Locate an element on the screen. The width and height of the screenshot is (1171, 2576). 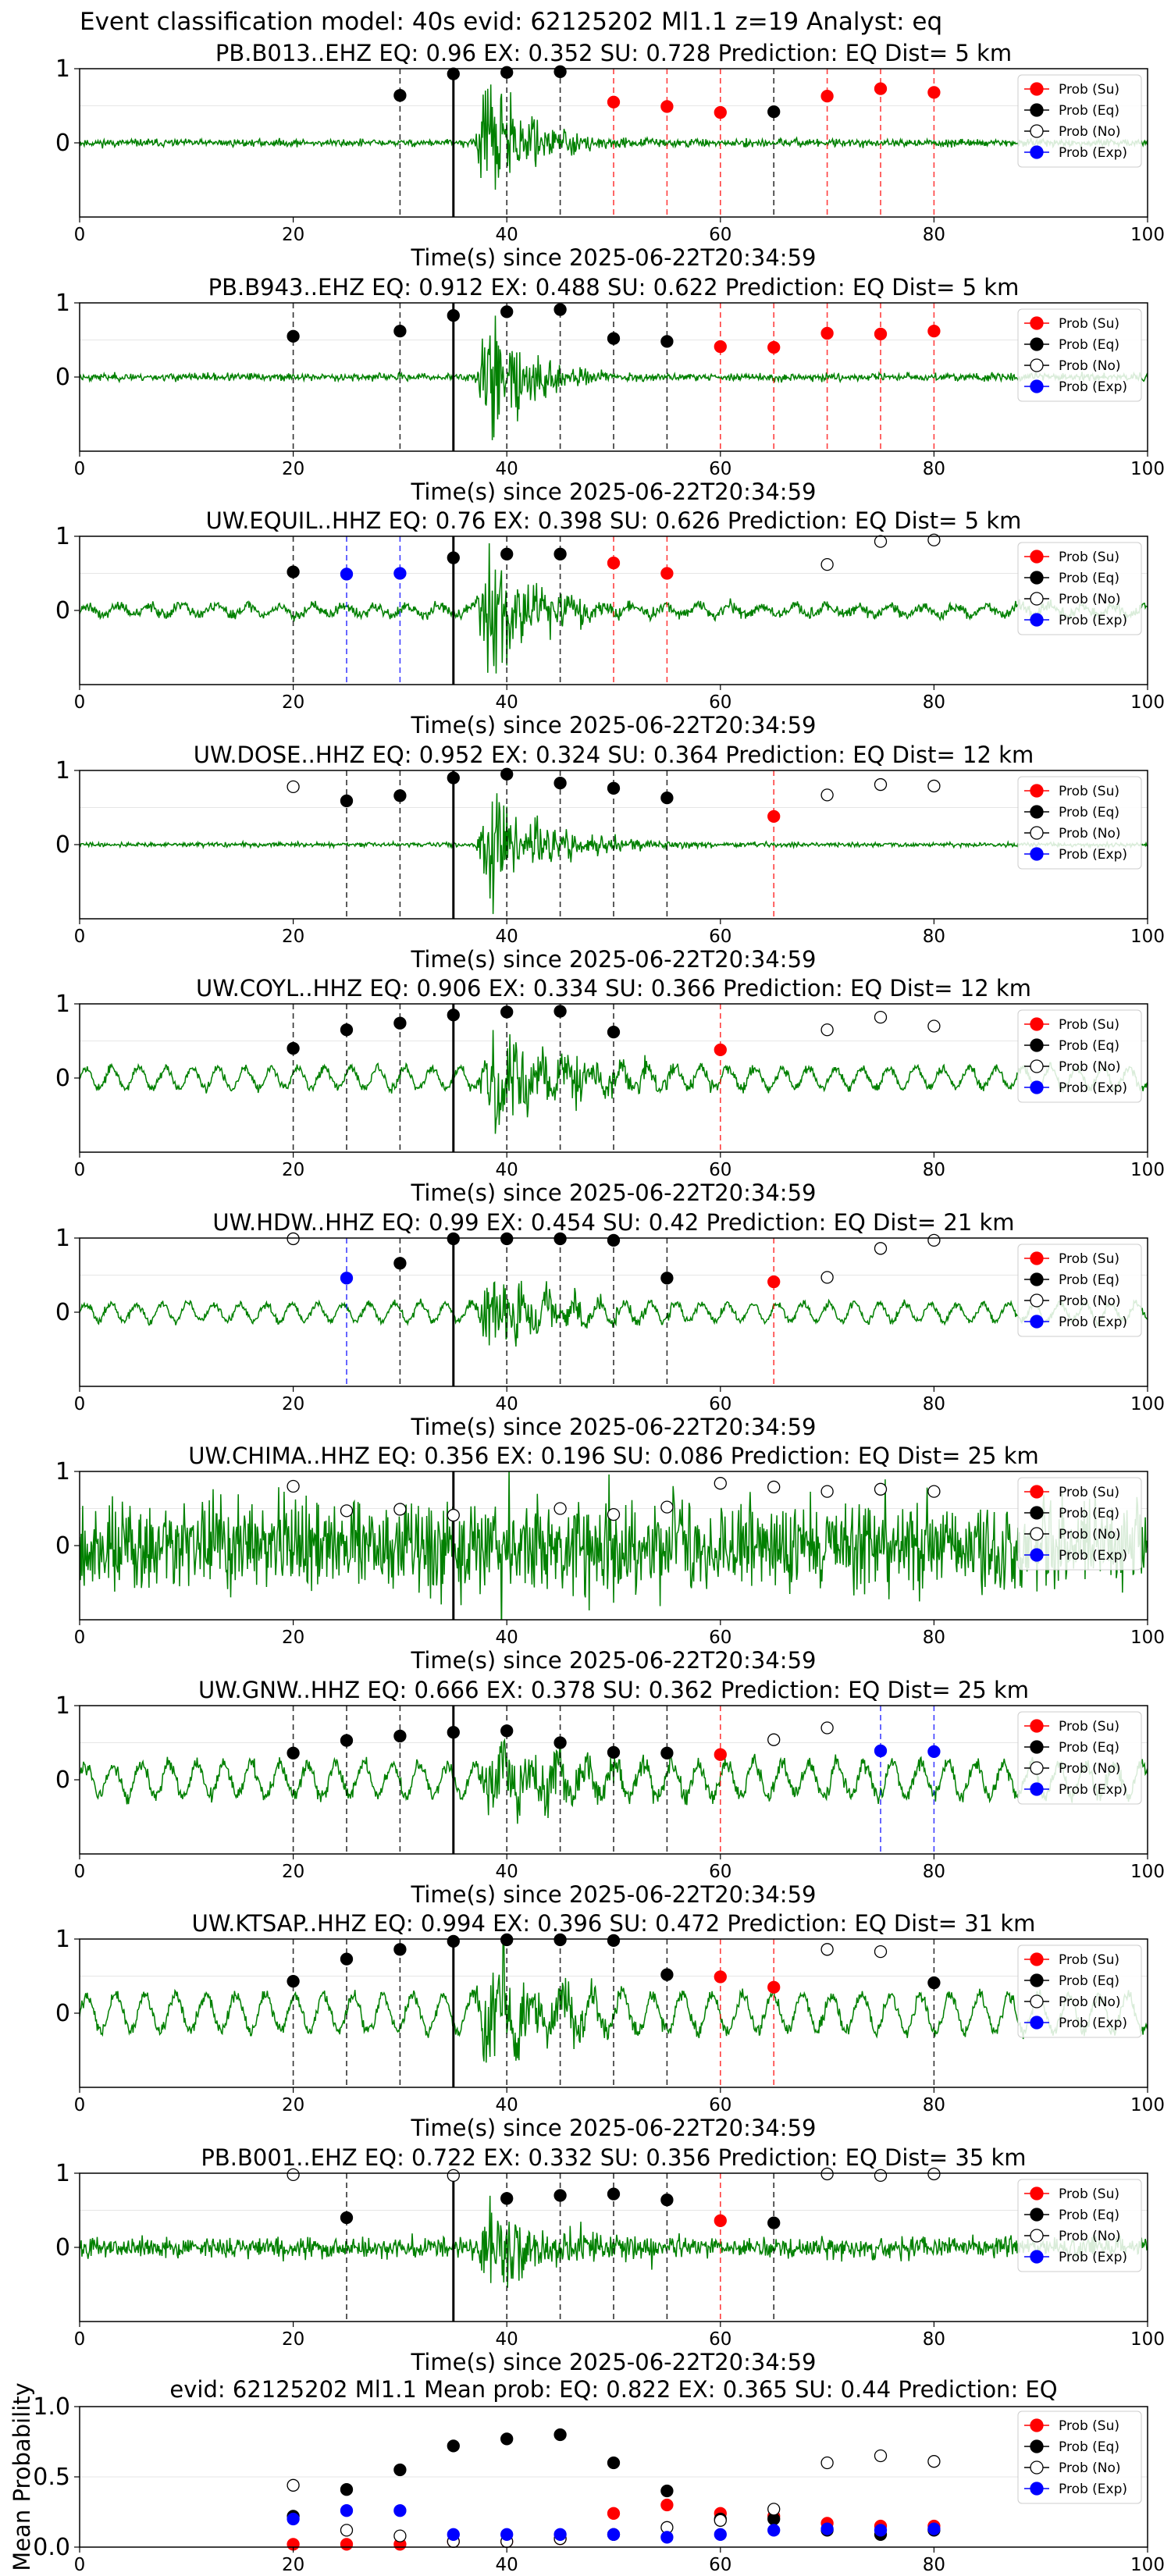
x-tick-label: 0 is located at coordinates (80, 1404).